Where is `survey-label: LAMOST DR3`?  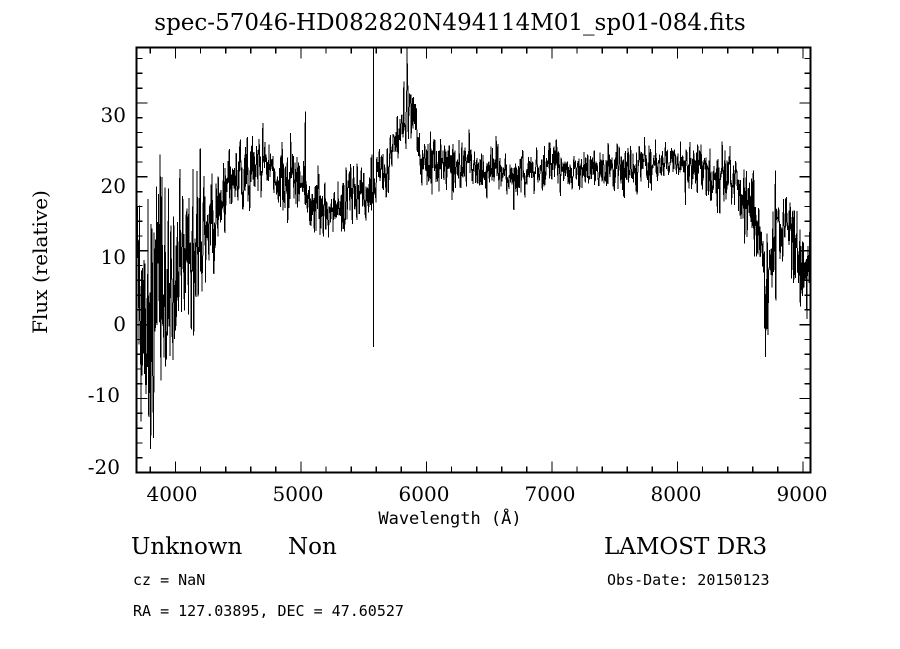
survey-label: LAMOST DR3 is located at coordinates (686, 547).